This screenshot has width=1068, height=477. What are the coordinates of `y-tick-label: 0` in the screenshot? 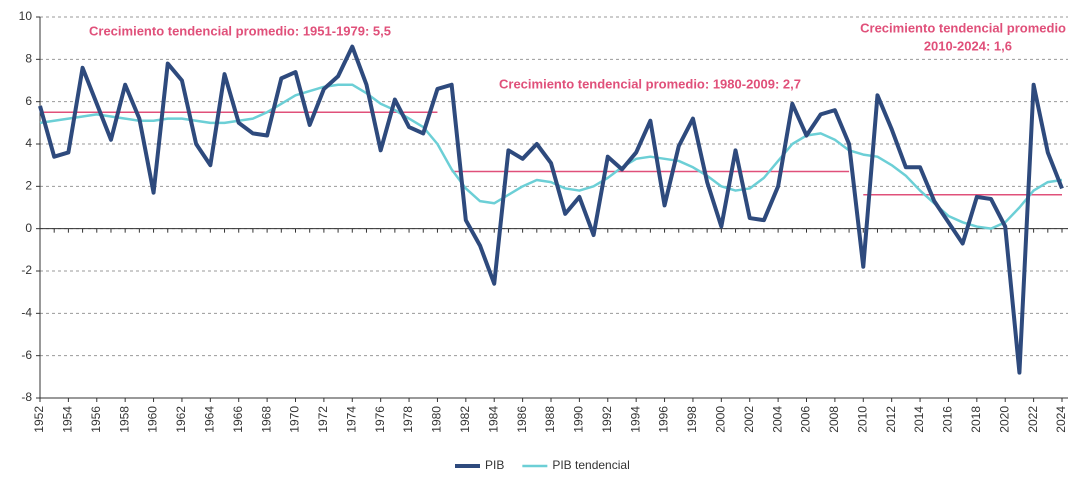 It's located at (28, 228).